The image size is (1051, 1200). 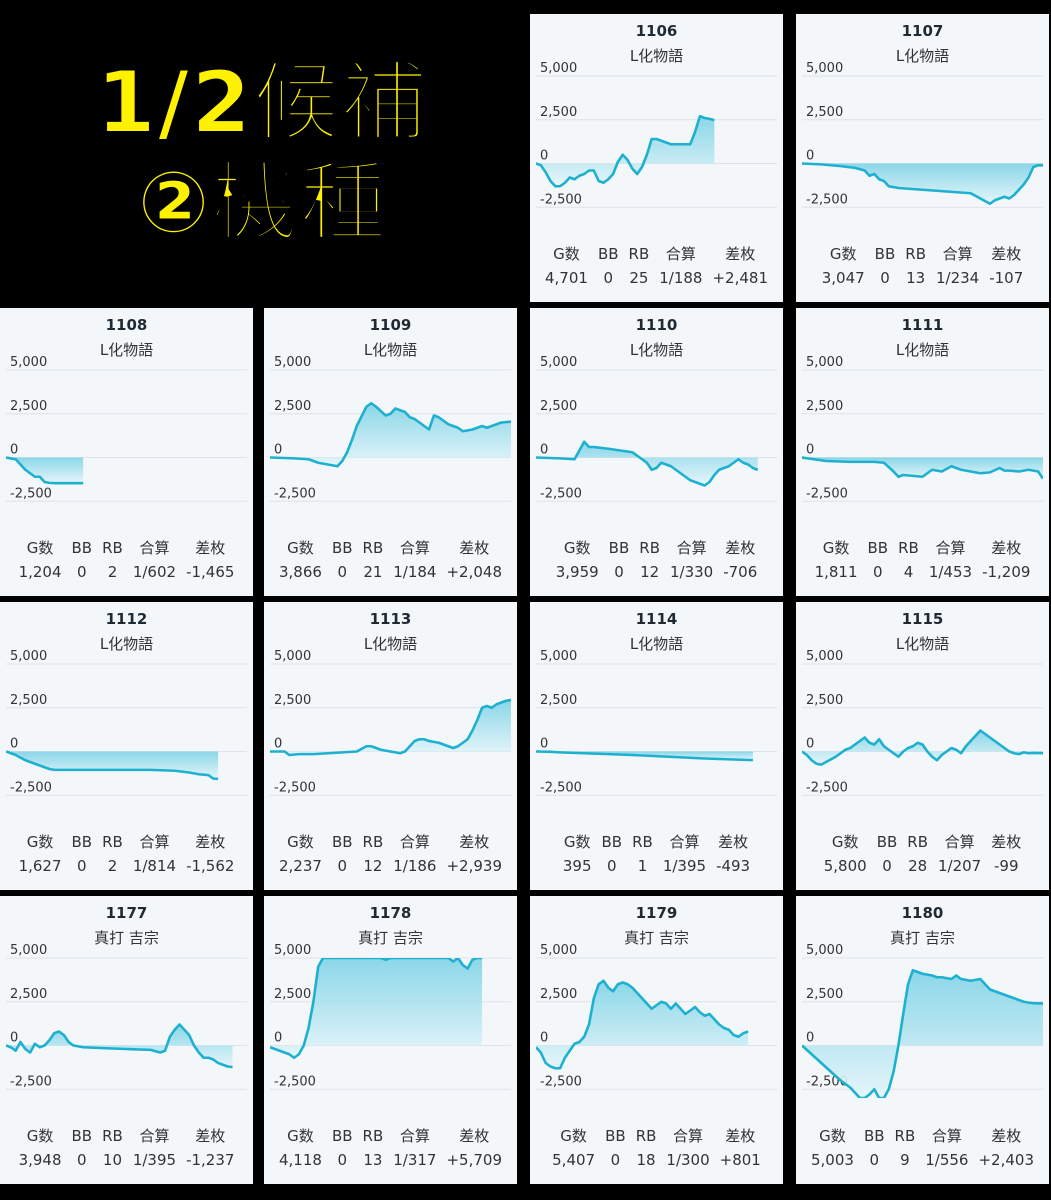 I want to click on stat-value: 395, so click(x=577, y=866).